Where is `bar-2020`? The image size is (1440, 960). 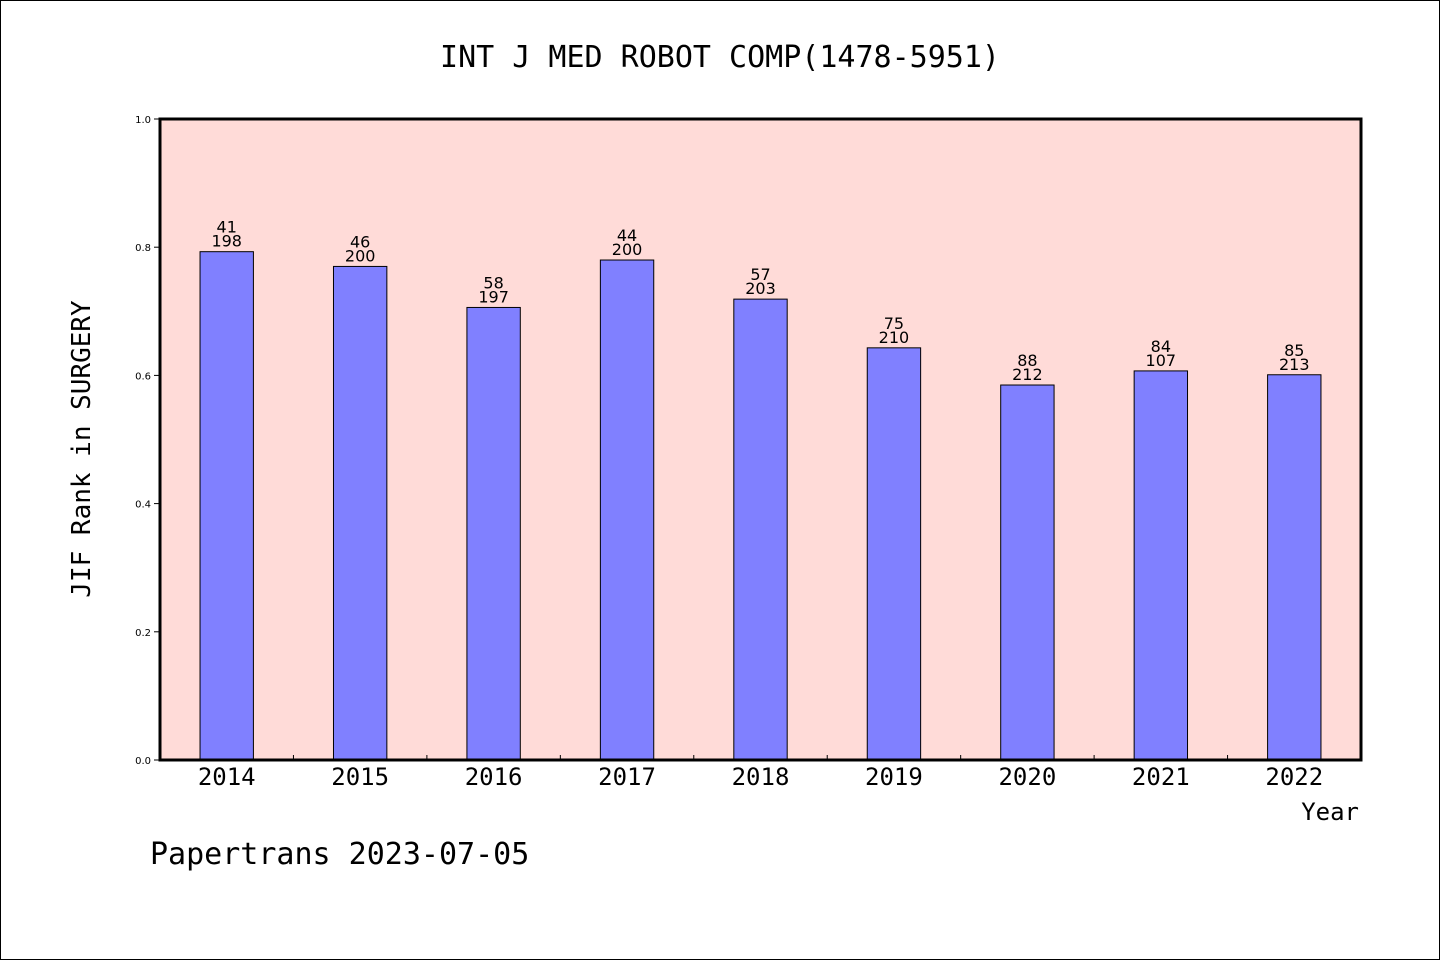 bar-2020 is located at coordinates (1027, 572).